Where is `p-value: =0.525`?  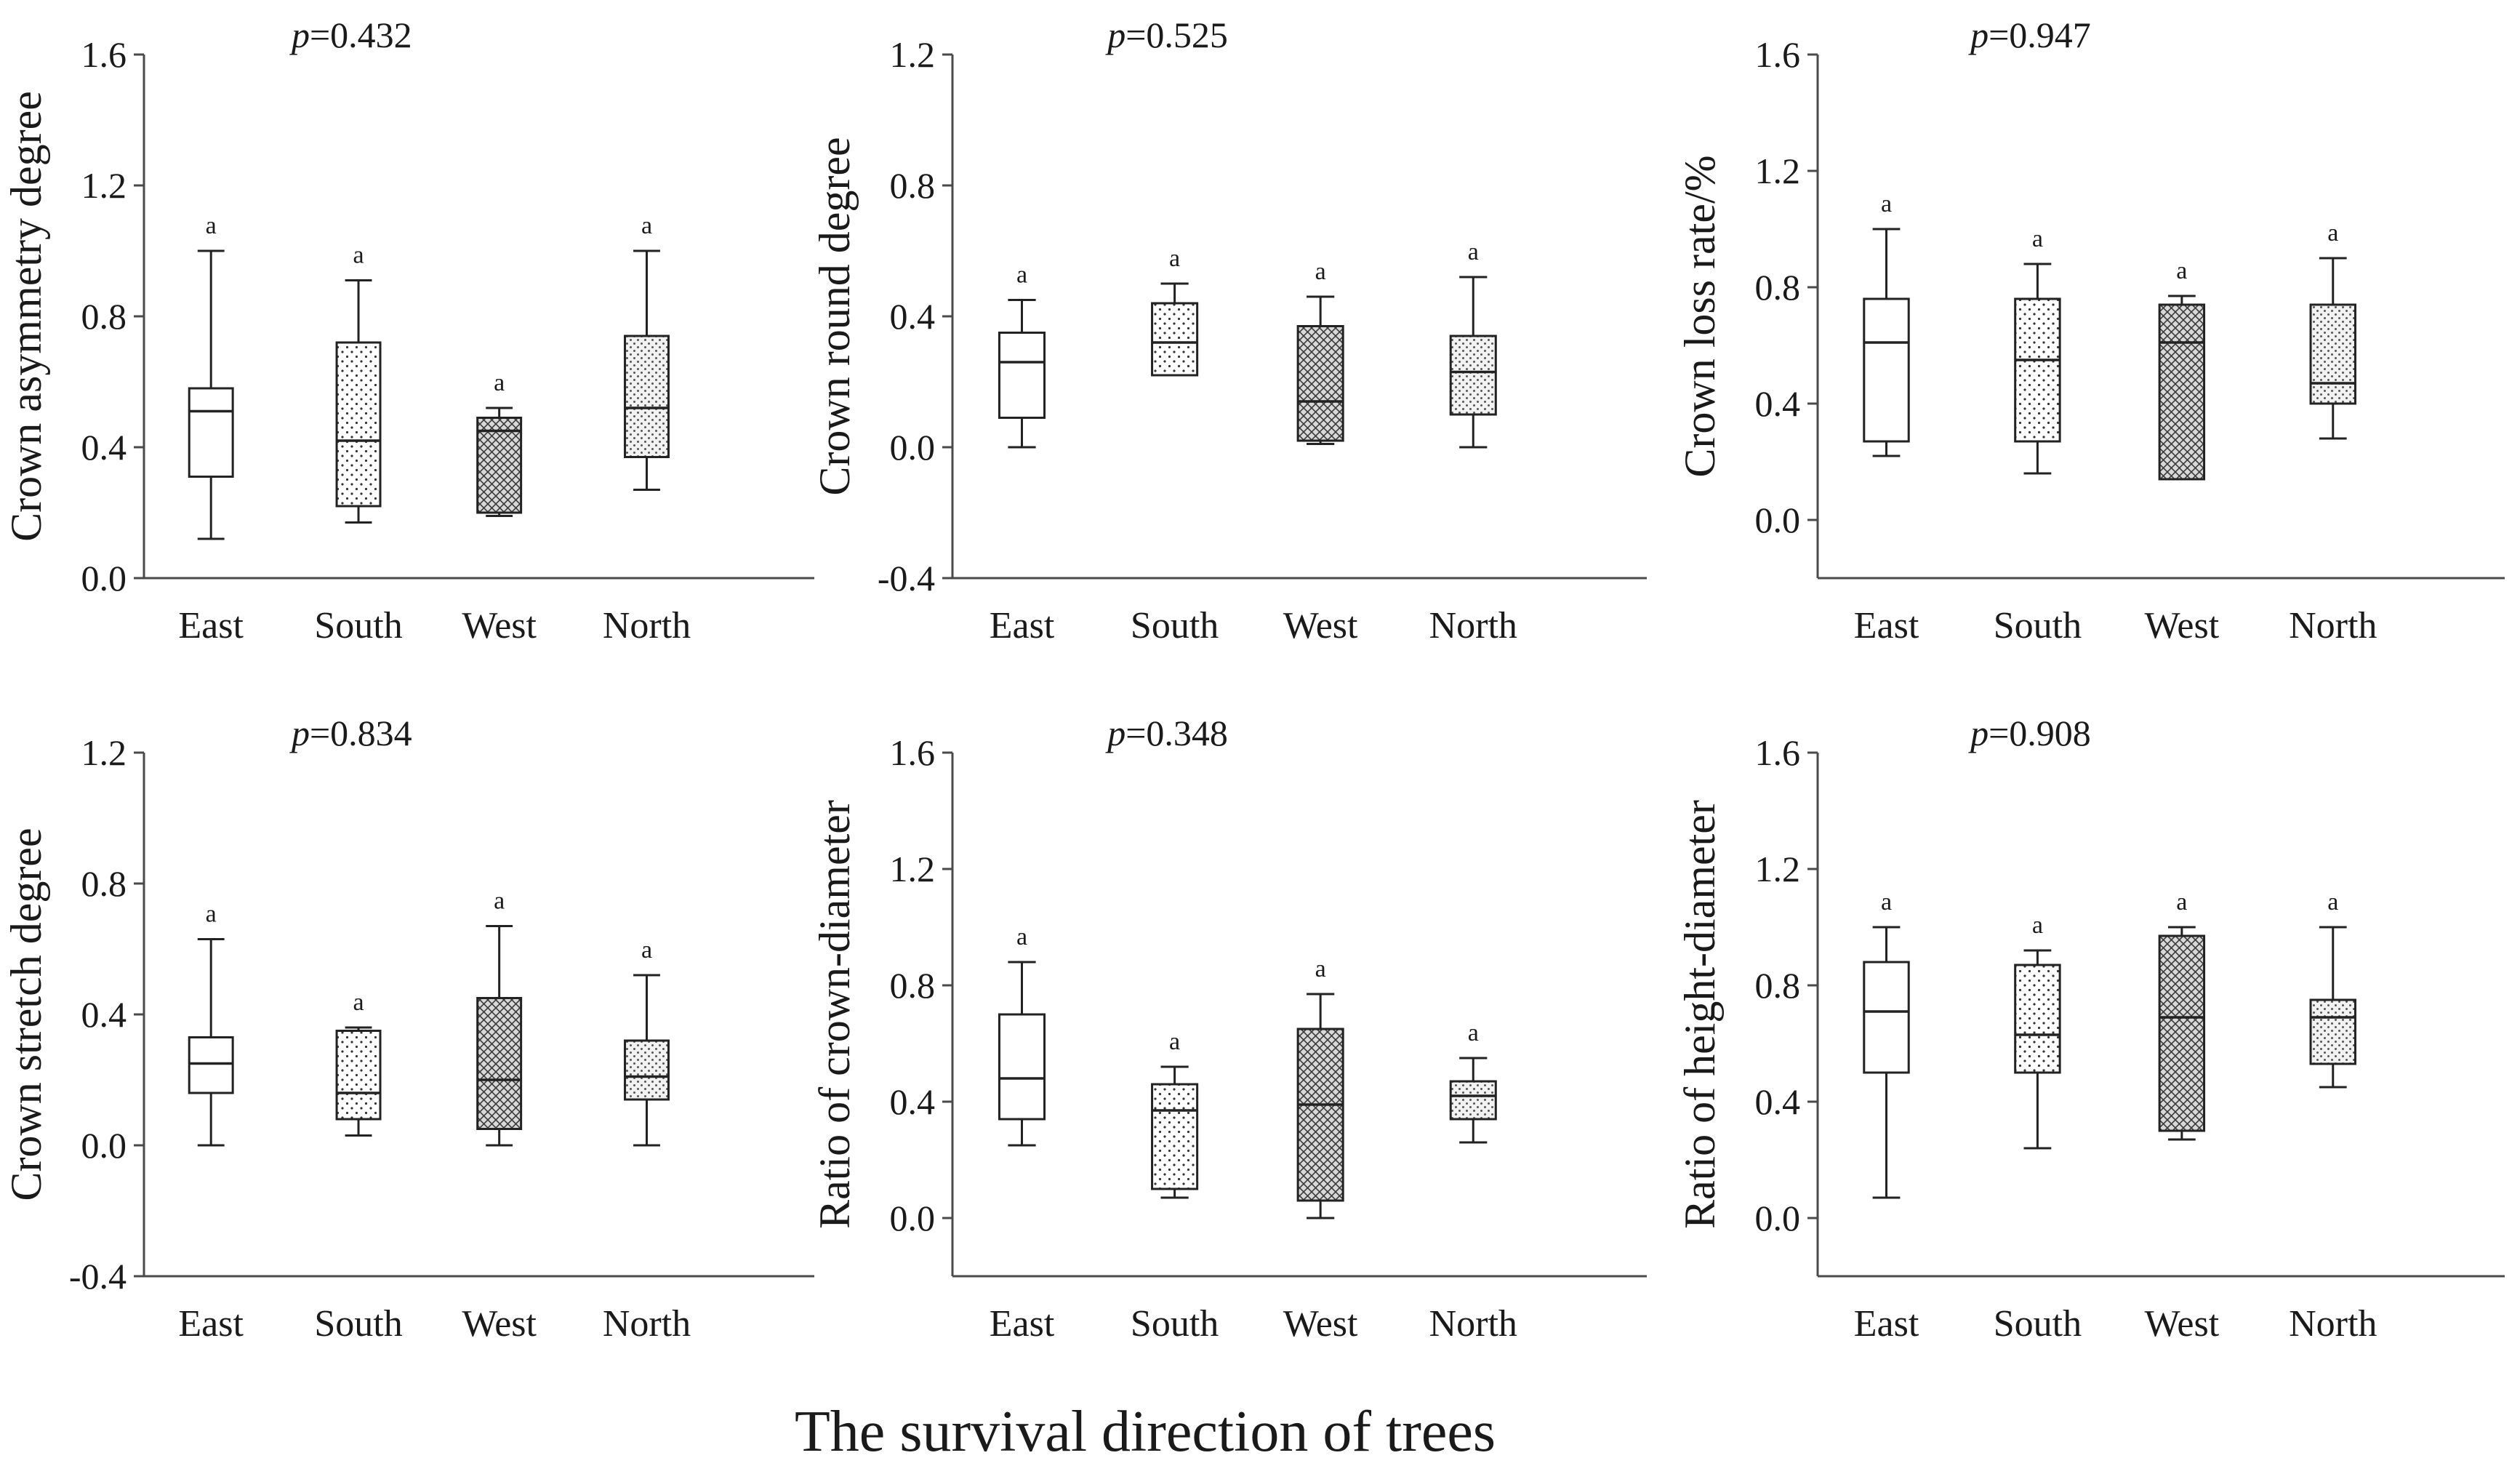
p-value: =0.525 is located at coordinates (1176, 35).